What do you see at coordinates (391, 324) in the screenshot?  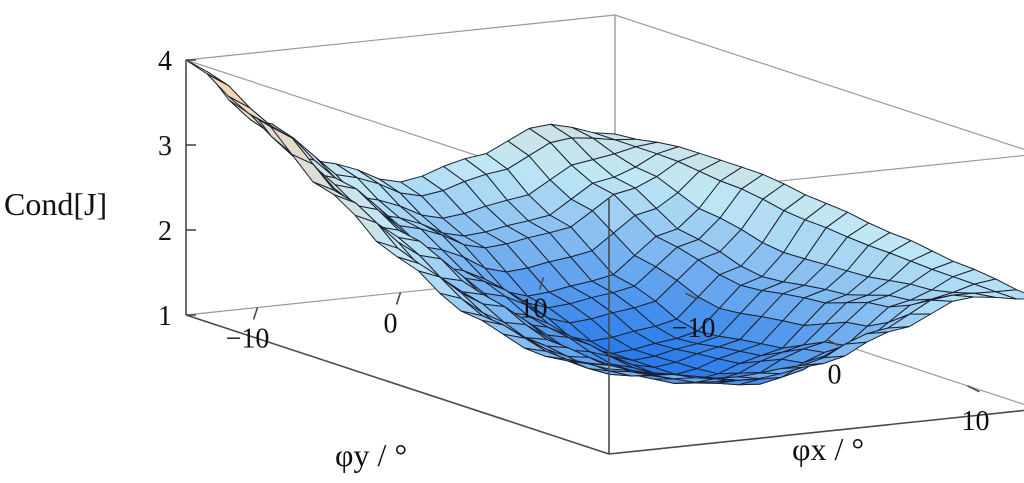 I see `y-tick-label-1: 0` at bounding box center [391, 324].